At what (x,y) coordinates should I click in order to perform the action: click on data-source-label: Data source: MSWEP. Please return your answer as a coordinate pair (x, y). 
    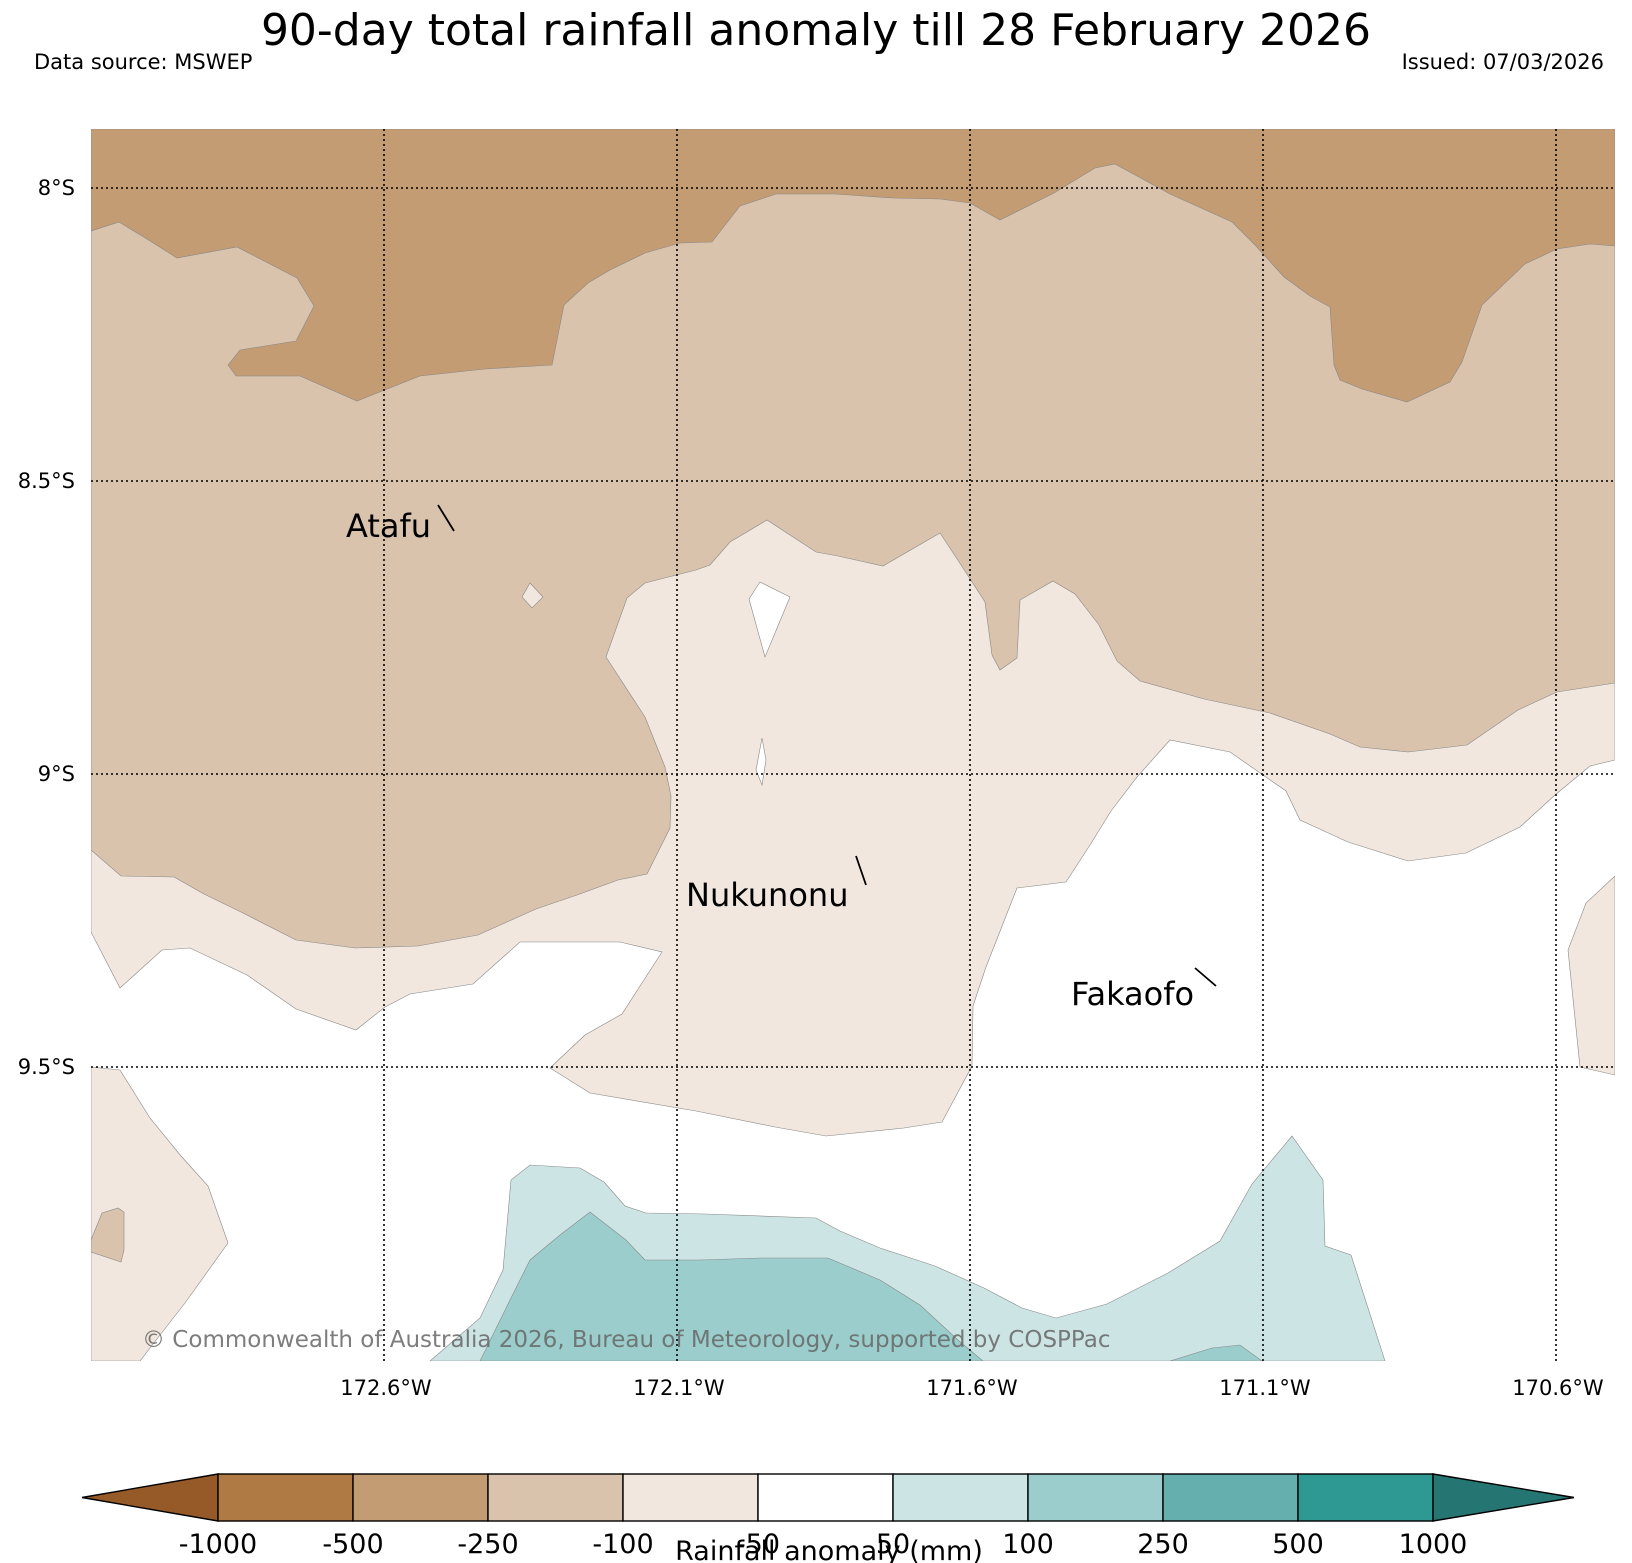
    Looking at the image, I should click on (143, 62).